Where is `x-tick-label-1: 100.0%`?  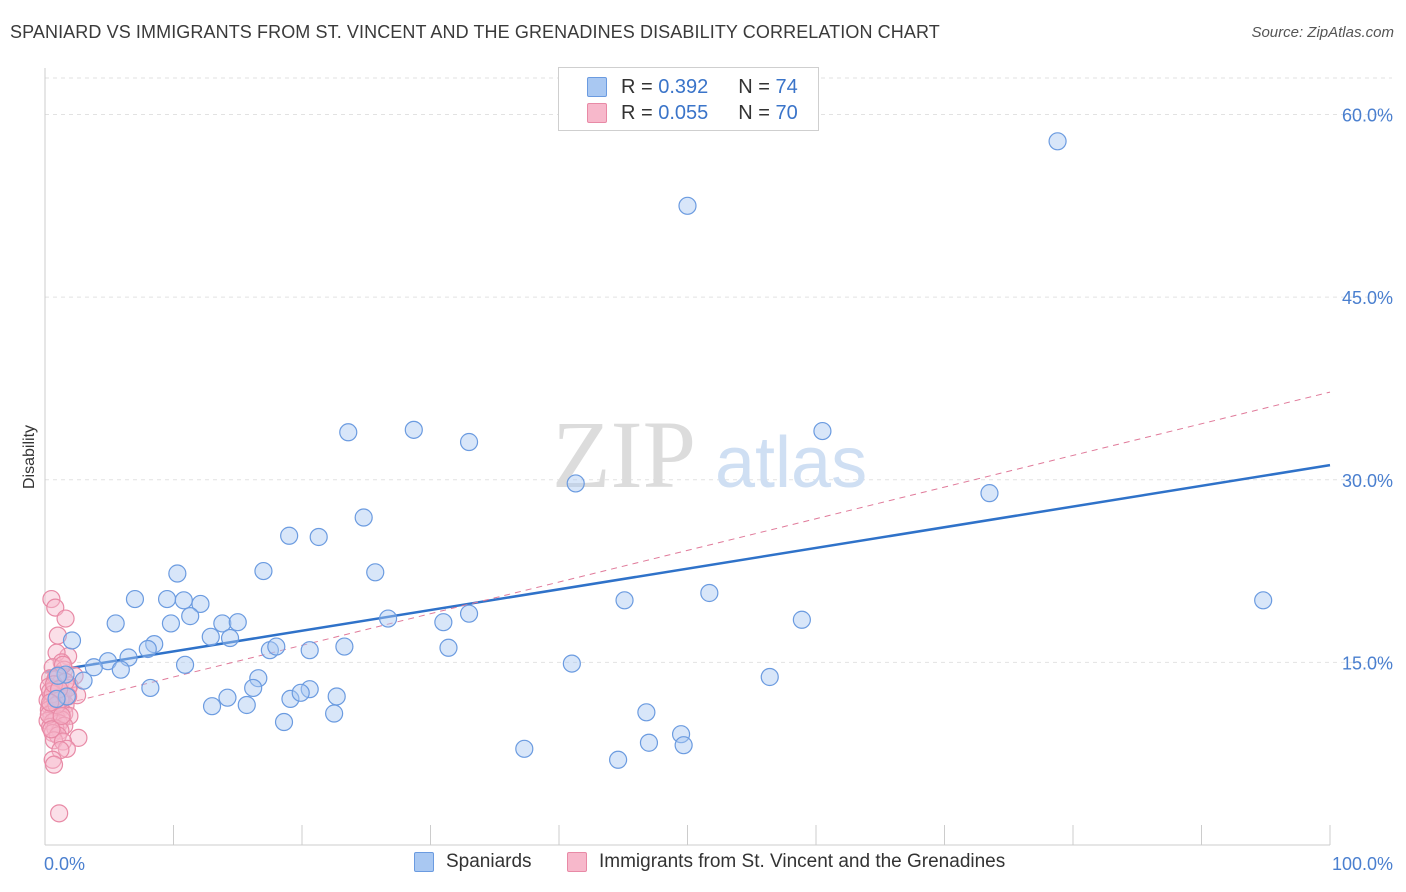
x-tick-label-1: 100.0% is located at coordinates (1362, 864).